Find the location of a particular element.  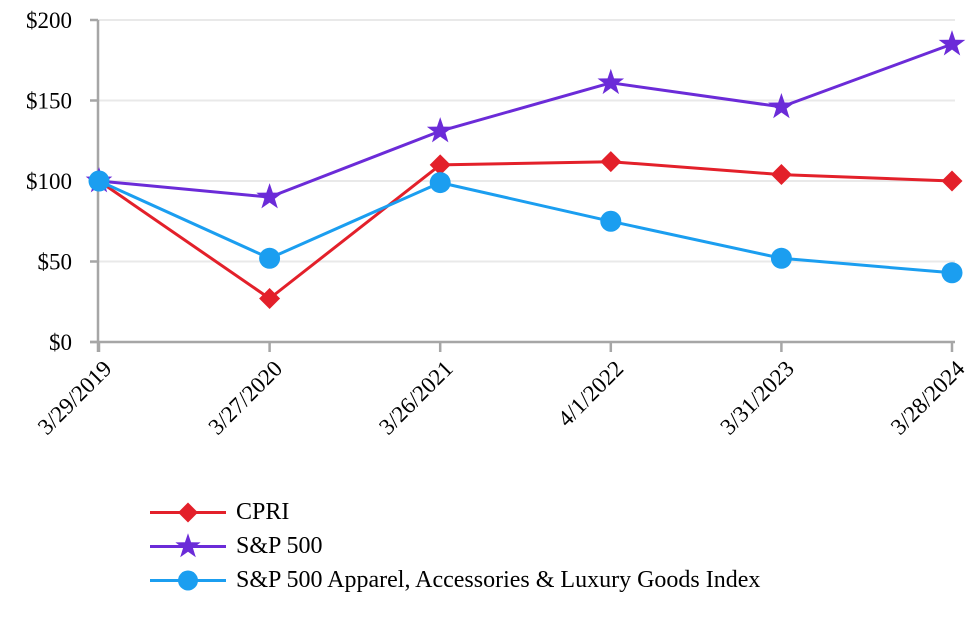

legend-label: CPRI is located at coordinates (263, 512).